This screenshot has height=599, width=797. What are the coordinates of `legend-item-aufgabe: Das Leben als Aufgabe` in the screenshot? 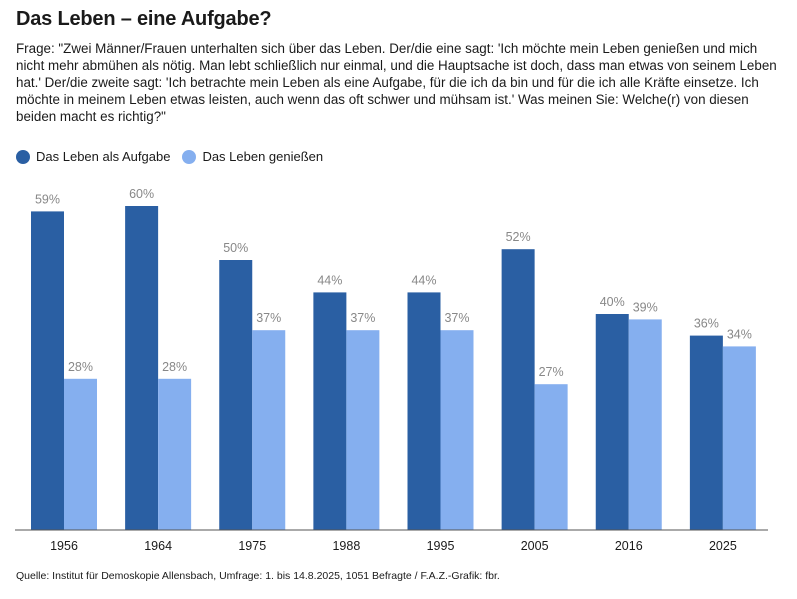 It's located at (93, 156).